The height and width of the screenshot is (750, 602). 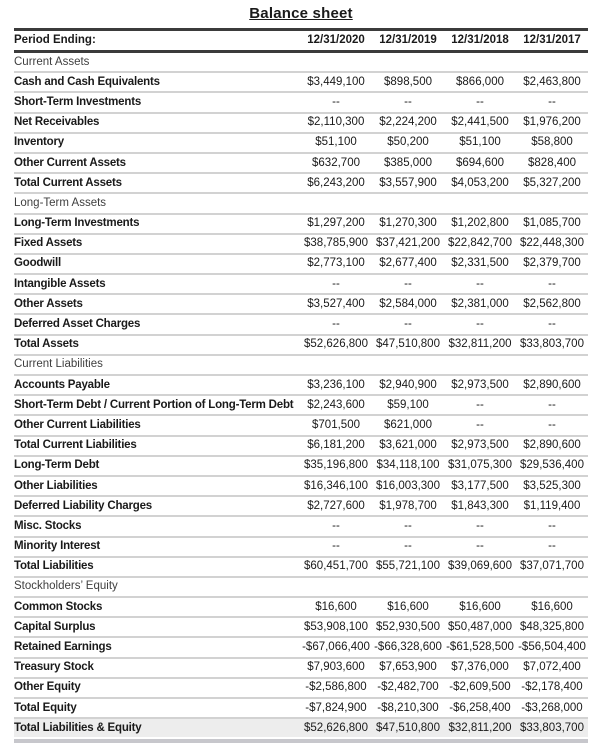 What do you see at coordinates (480, 243) in the screenshot?
I see `cell-value: $22,842,700` at bounding box center [480, 243].